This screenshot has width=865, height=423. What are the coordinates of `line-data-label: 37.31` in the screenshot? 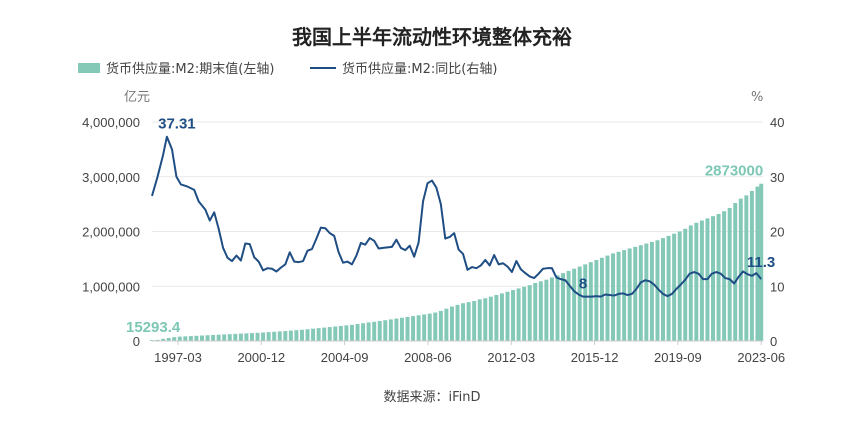 It's located at (177, 124).